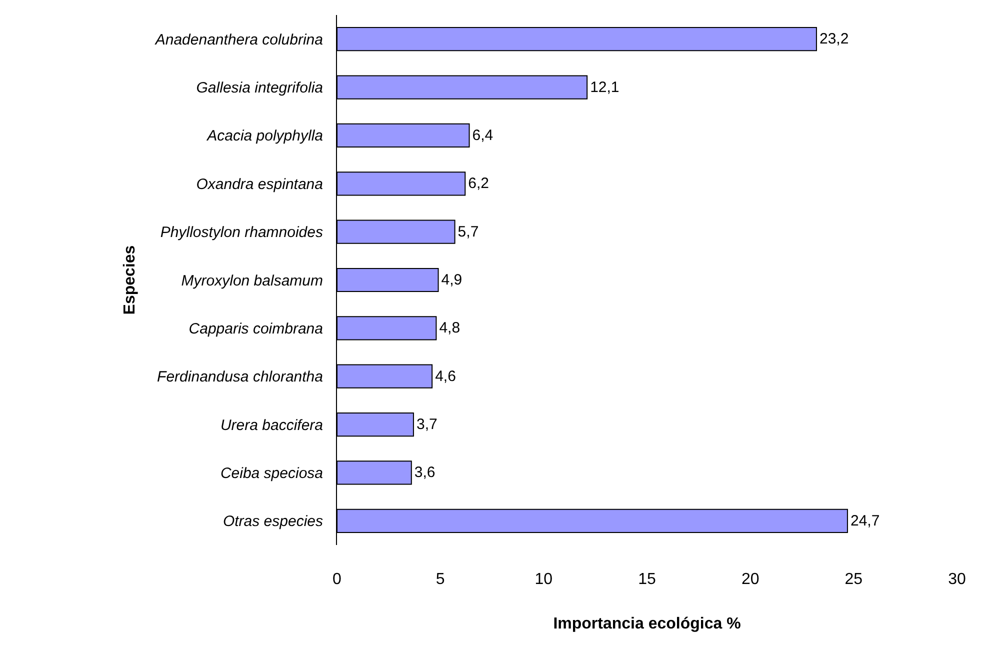  What do you see at coordinates (605, 87) in the screenshot?
I see `data-label: 12,1` at bounding box center [605, 87].